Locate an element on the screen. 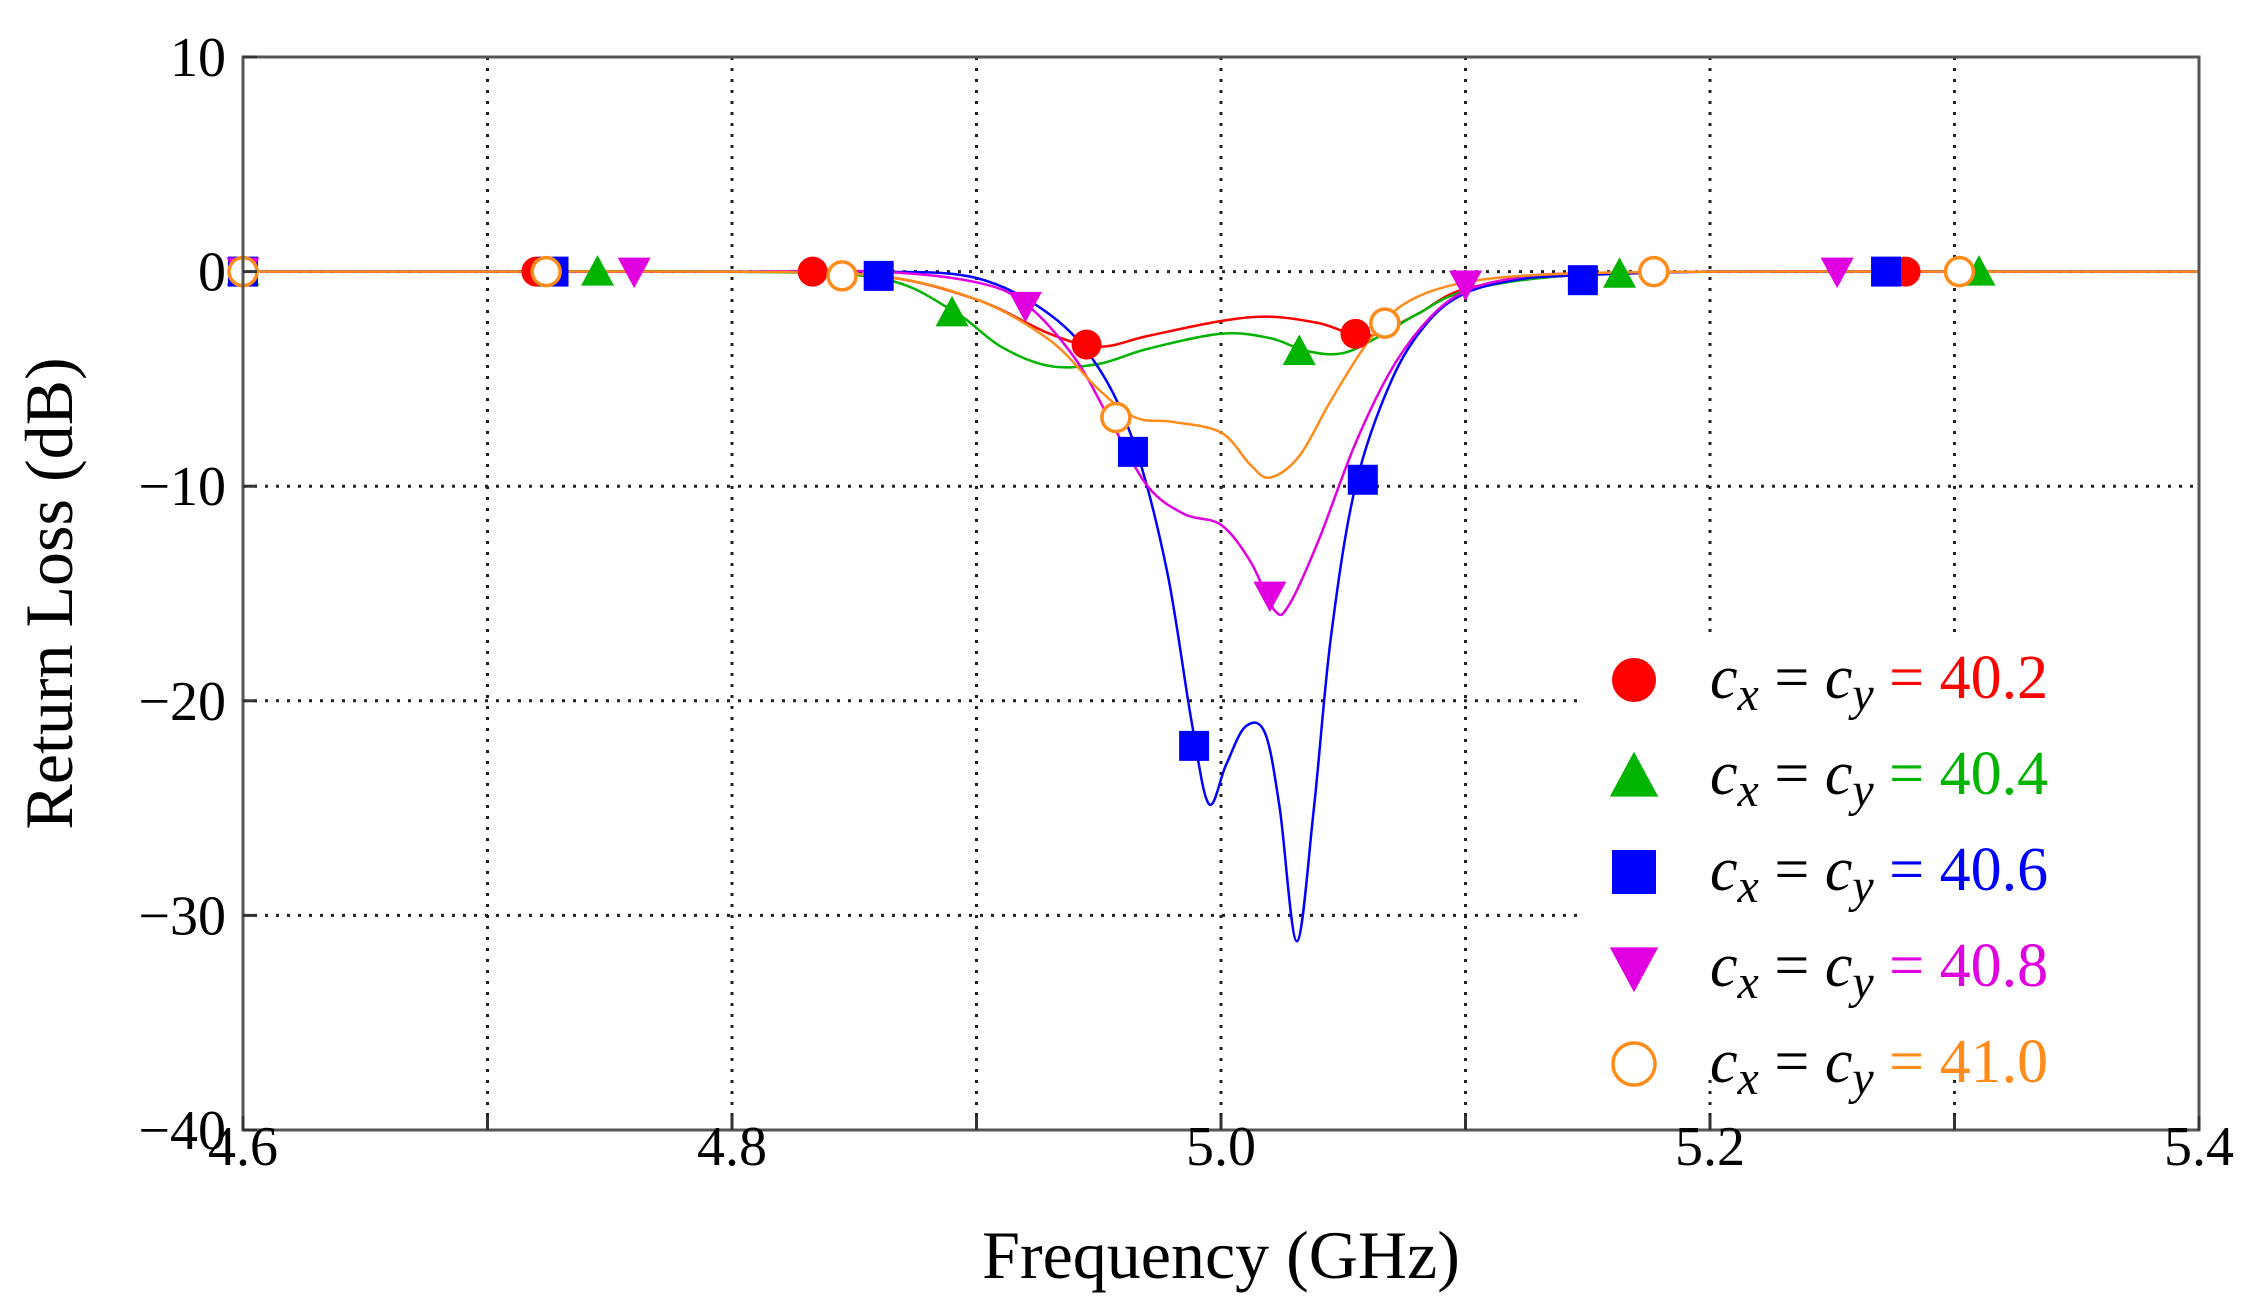 The width and height of the screenshot is (2247, 1311). y-tick-label-1: 0 is located at coordinates (212, 273).